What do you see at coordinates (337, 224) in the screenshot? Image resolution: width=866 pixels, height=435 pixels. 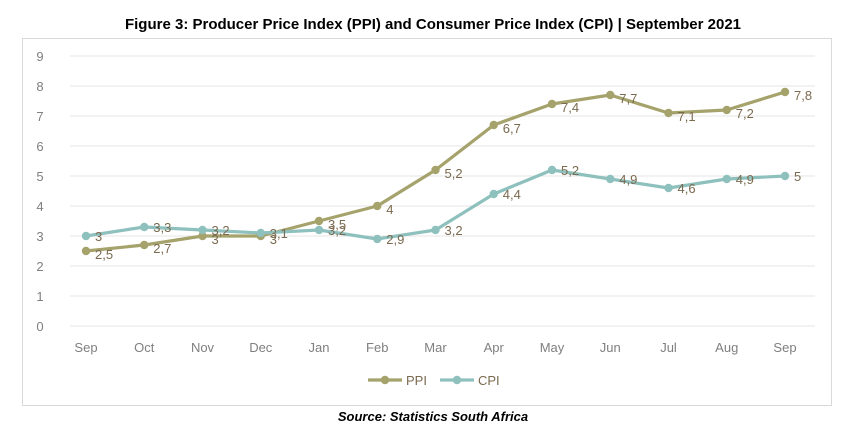 I see `data-label-ppi: 3,5` at bounding box center [337, 224].